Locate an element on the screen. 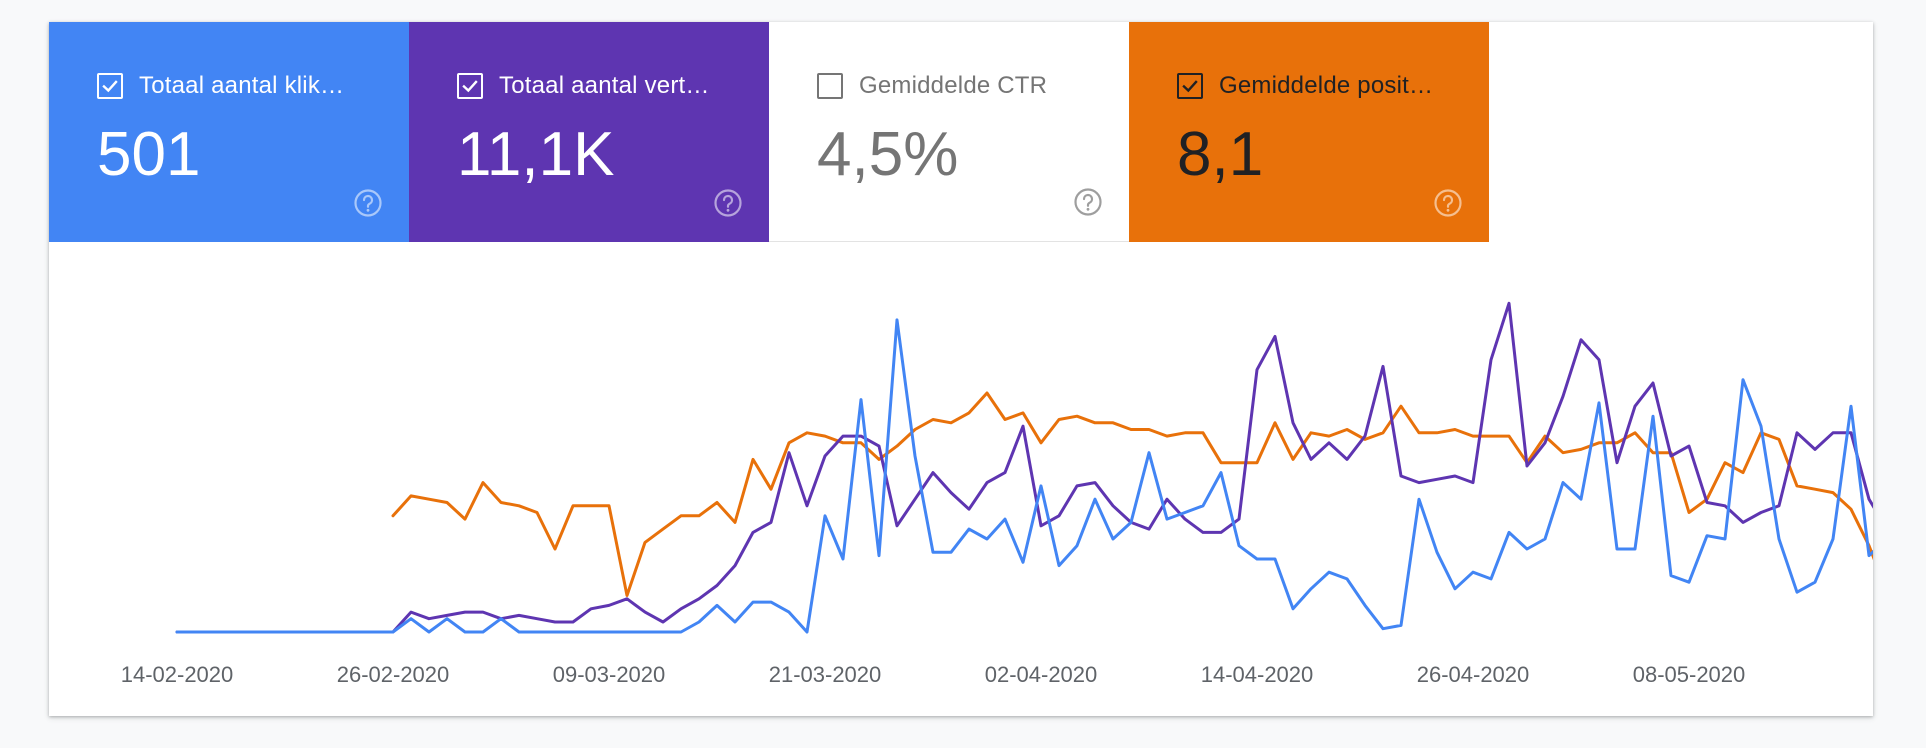 Image resolution: width=1926 pixels, height=748 pixels. metric-label: Gemiddelde CTR is located at coordinates (953, 85).